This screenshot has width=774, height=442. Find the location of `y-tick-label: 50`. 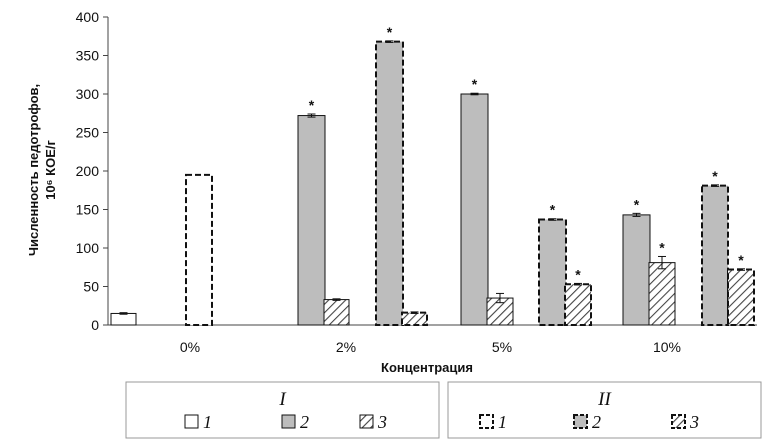

y-tick-label: 50 is located at coordinates (91, 287).